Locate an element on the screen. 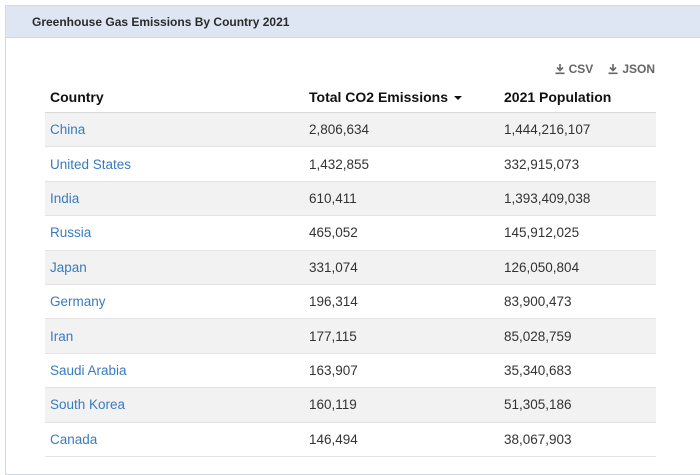 Image resolution: width=700 pixels, height=475 pixels. header-emissions: Total CO2 Emissions is located at coordinates (406, 97).